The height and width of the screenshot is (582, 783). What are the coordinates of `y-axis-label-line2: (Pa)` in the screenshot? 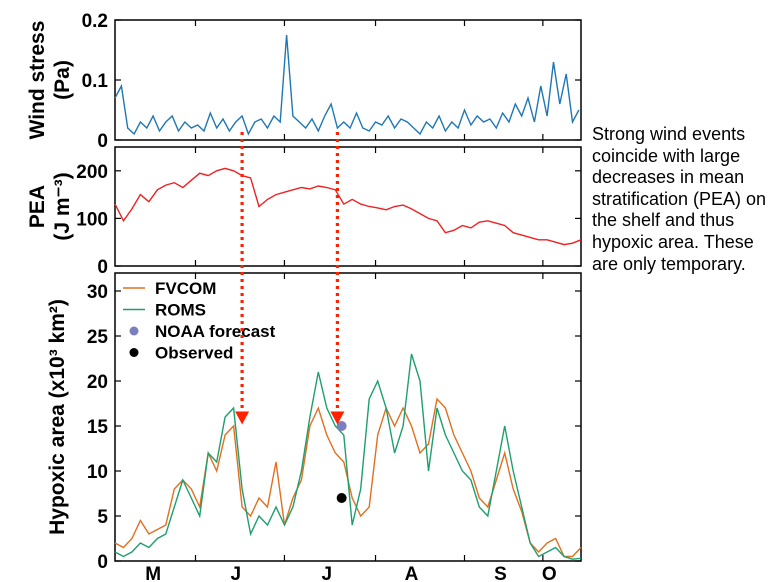 It's located at (62, 80).